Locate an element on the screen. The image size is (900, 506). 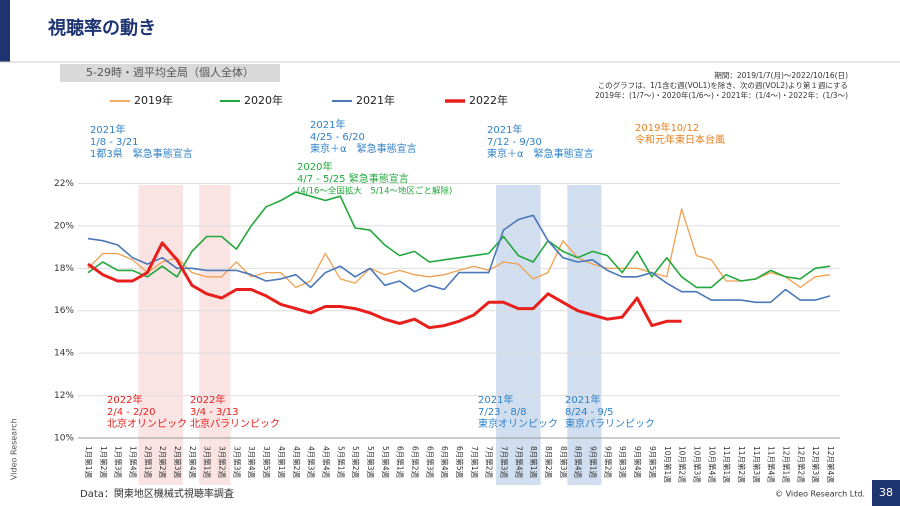
x-tick-label: 5月第2週 is located at coordinates (356, 462).